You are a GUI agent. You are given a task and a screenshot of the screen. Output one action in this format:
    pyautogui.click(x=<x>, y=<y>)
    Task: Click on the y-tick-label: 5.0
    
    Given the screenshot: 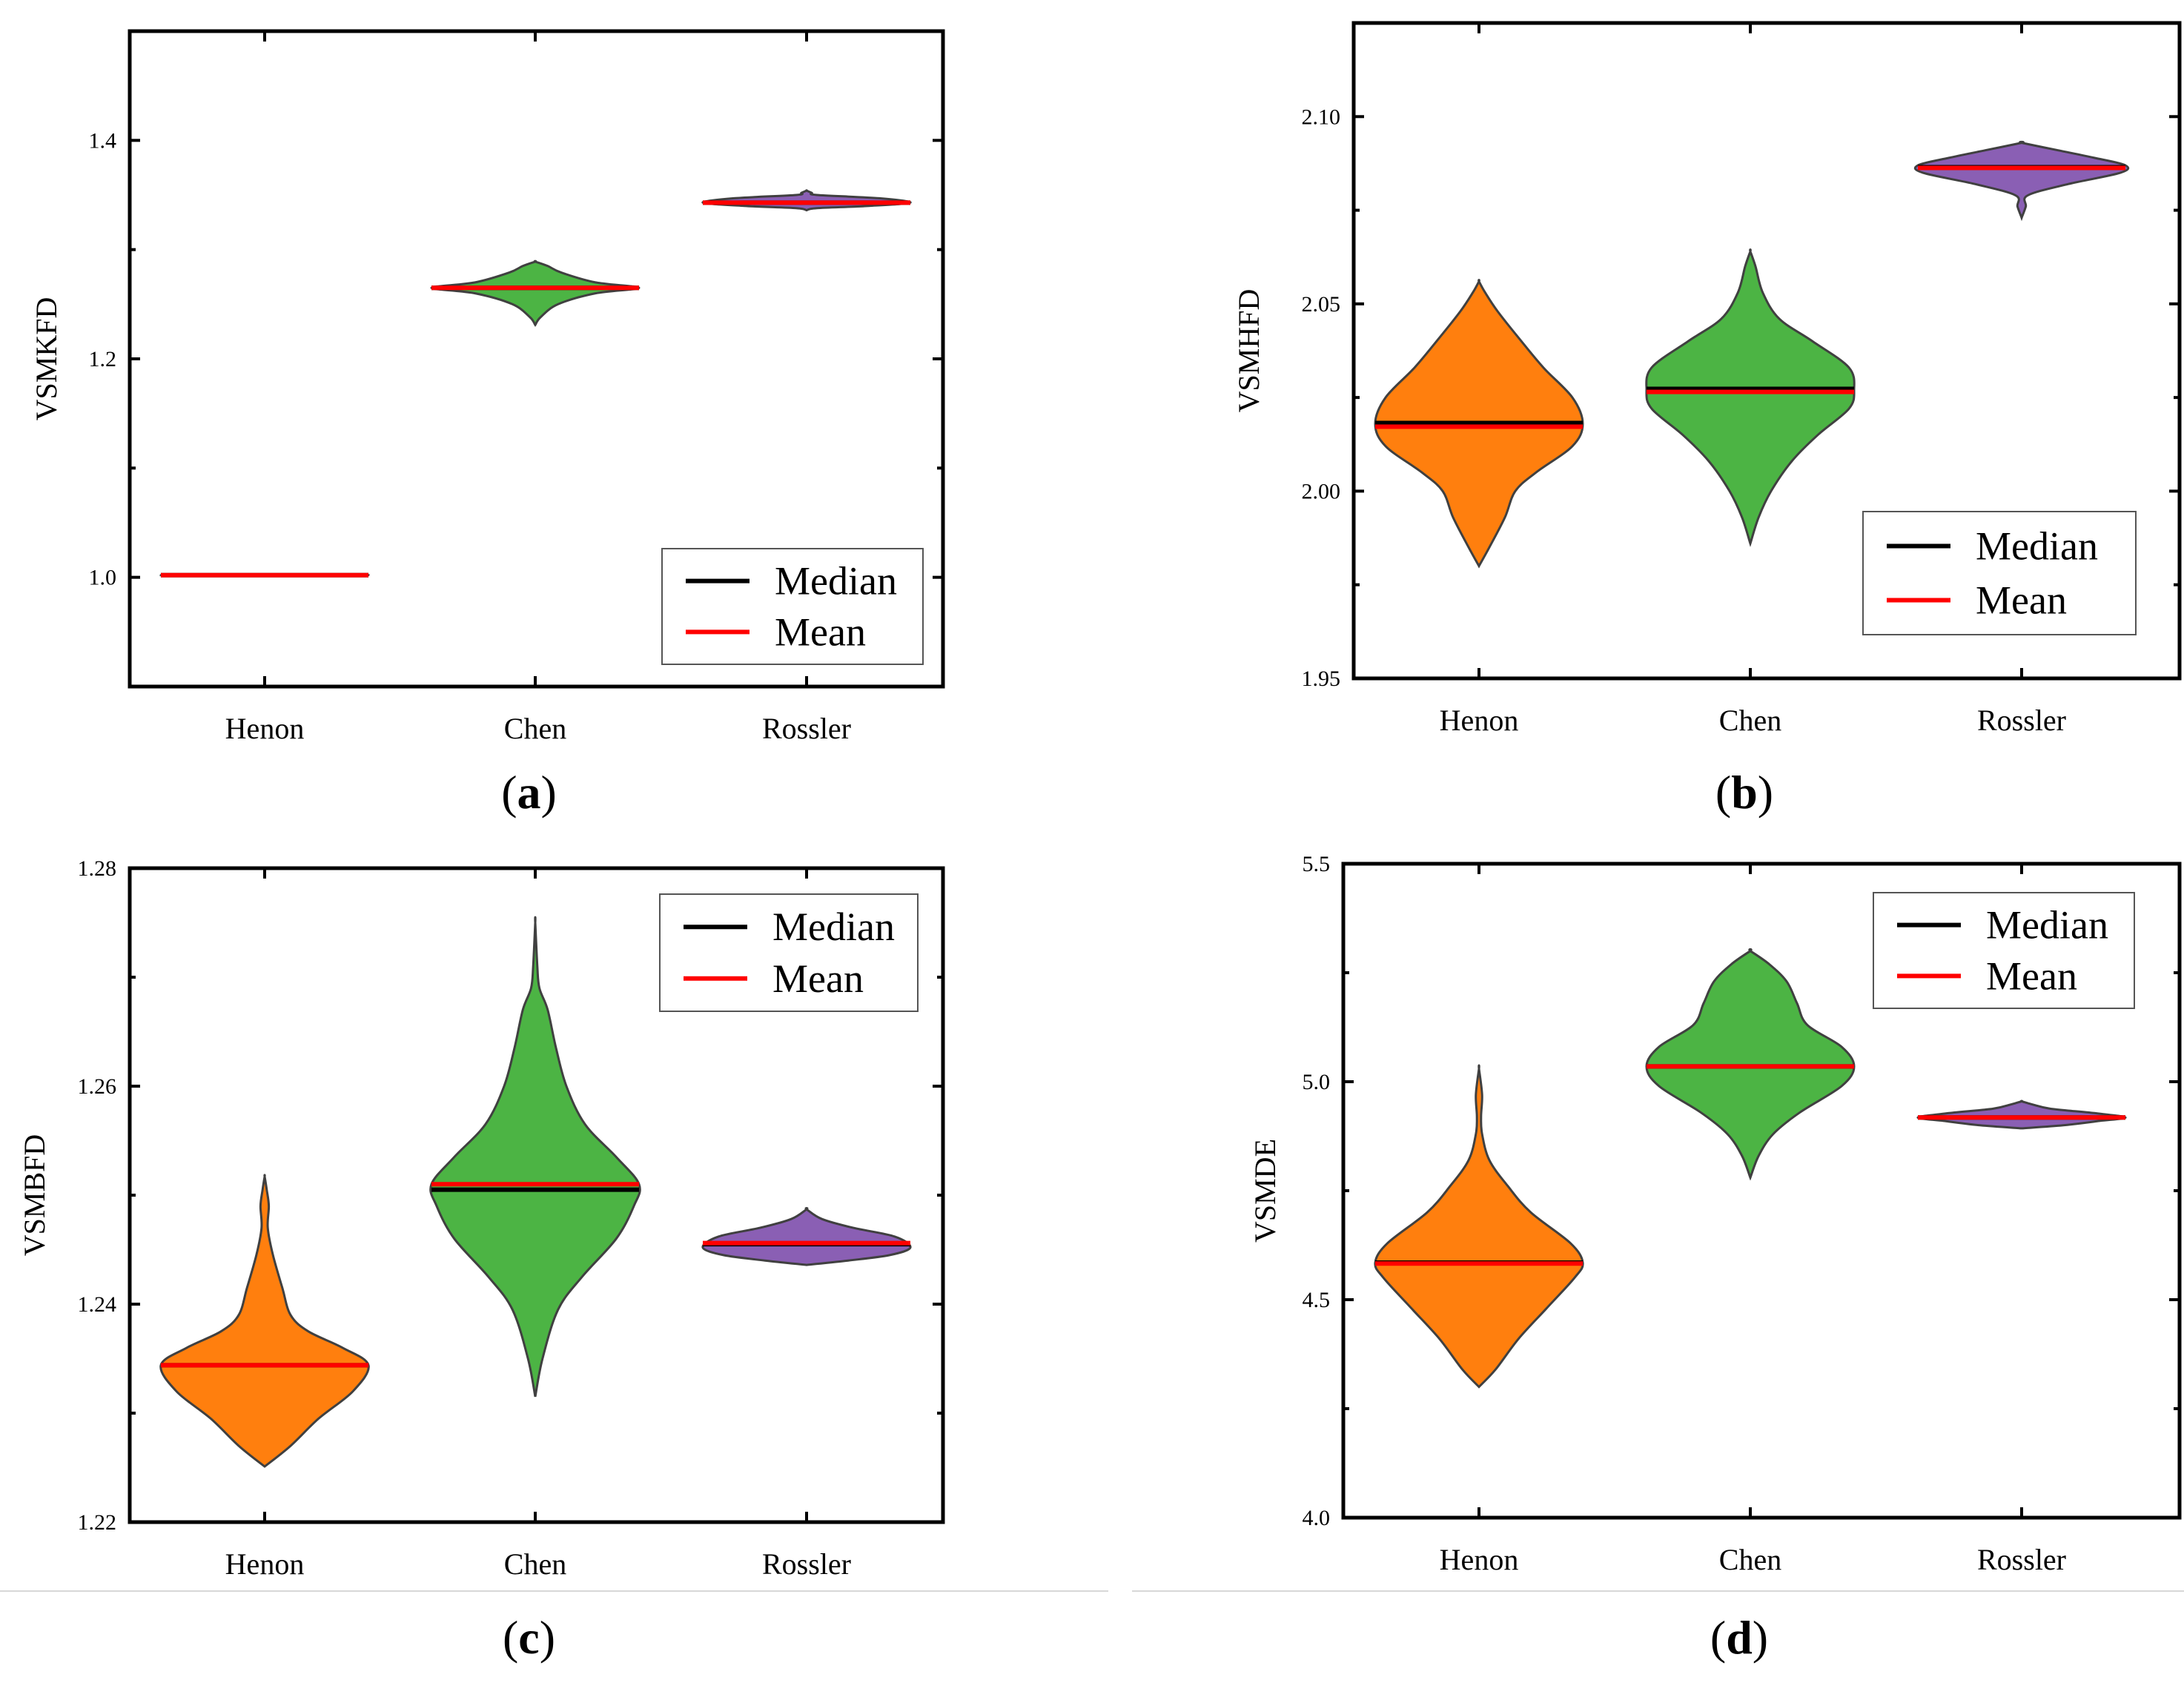 What is the action you would take?
    pyautogui.click(x=1317, y=1082)
    